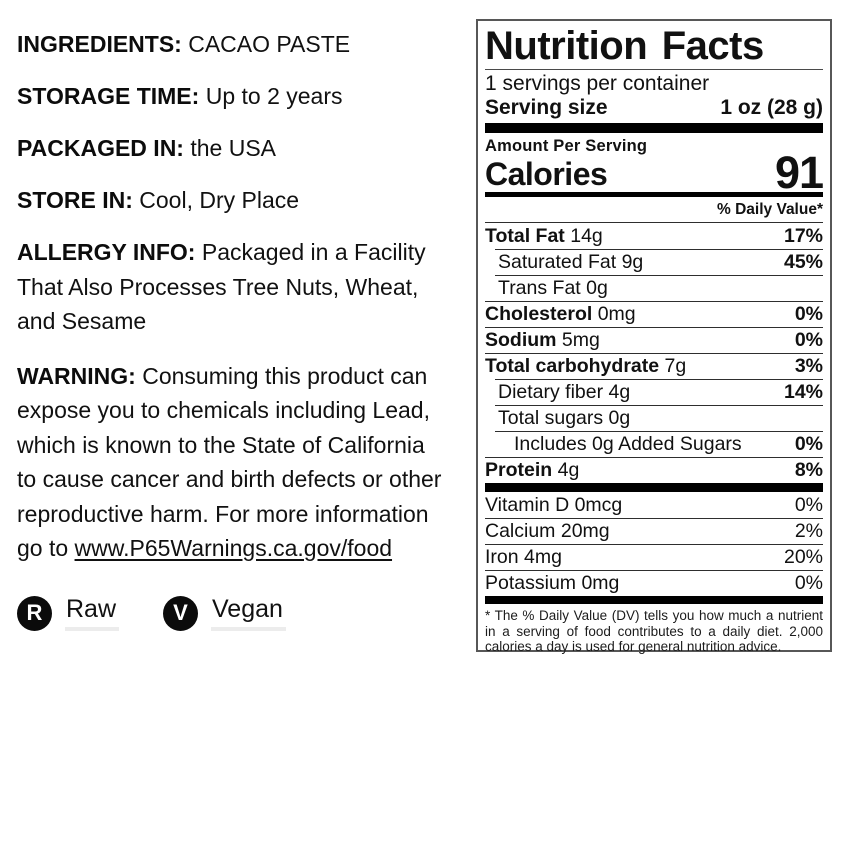 The width and height of the screenshot is (850, 847). Describe the element at coordinates (181, 613) in the screenshot. I see `vegan-icon: V` at that location.